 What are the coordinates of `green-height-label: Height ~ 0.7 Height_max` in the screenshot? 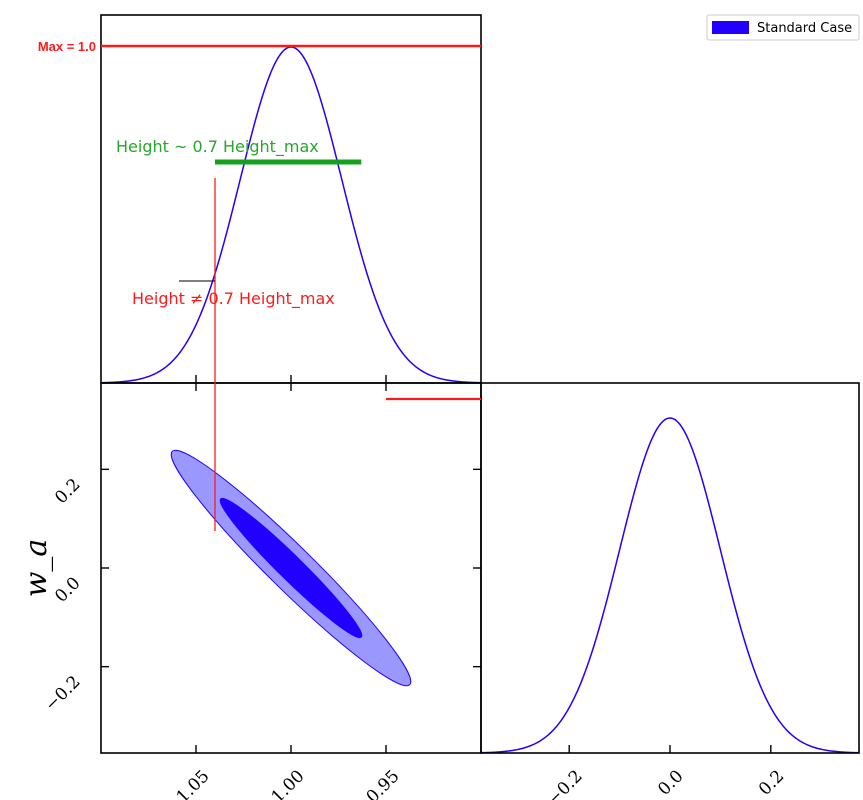 It's located at (217, 147).